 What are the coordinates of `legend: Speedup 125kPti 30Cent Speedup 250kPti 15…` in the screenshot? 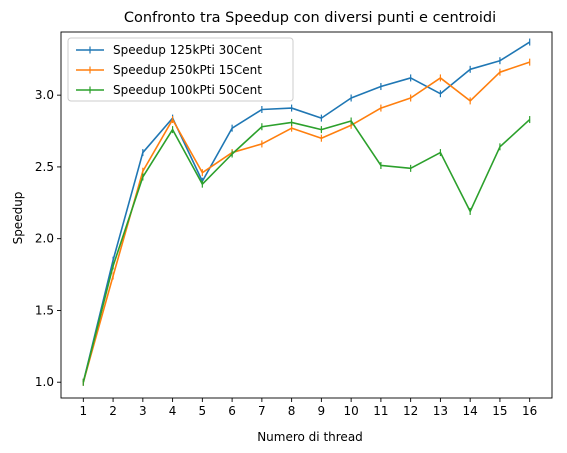 It's located at (180, 69).